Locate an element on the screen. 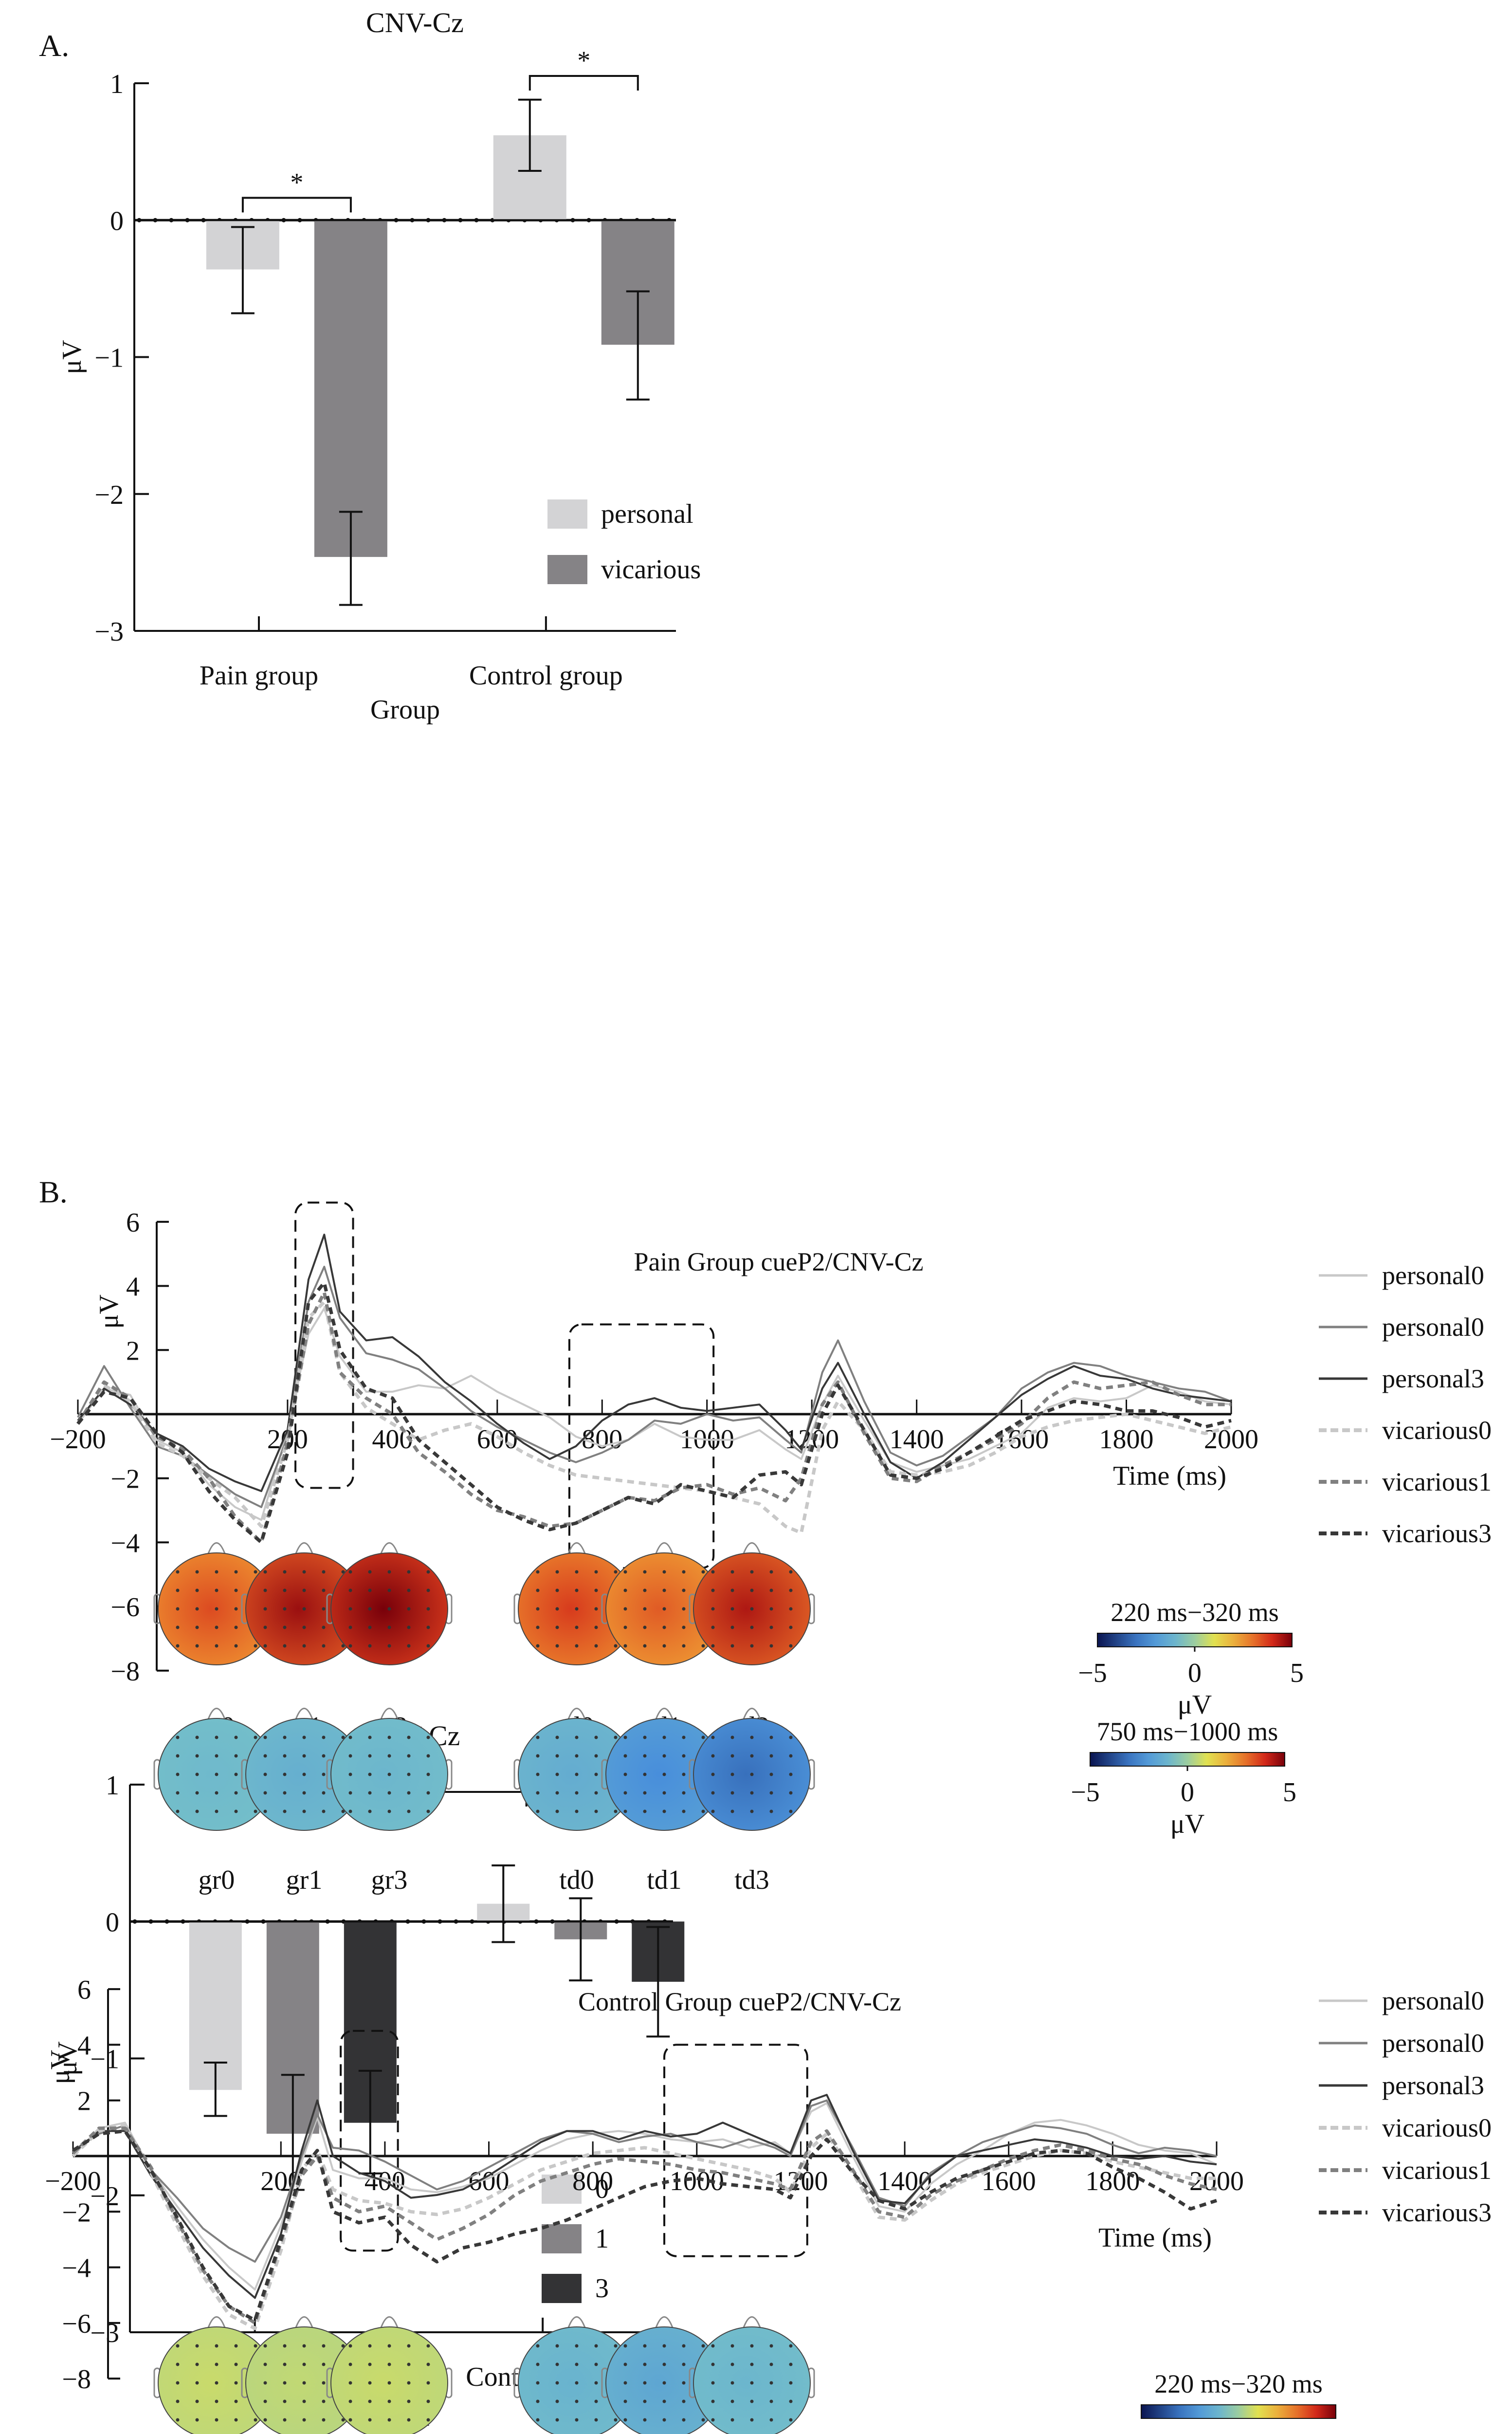  erp-line-personal0 is located at coordinates (644, 2181).